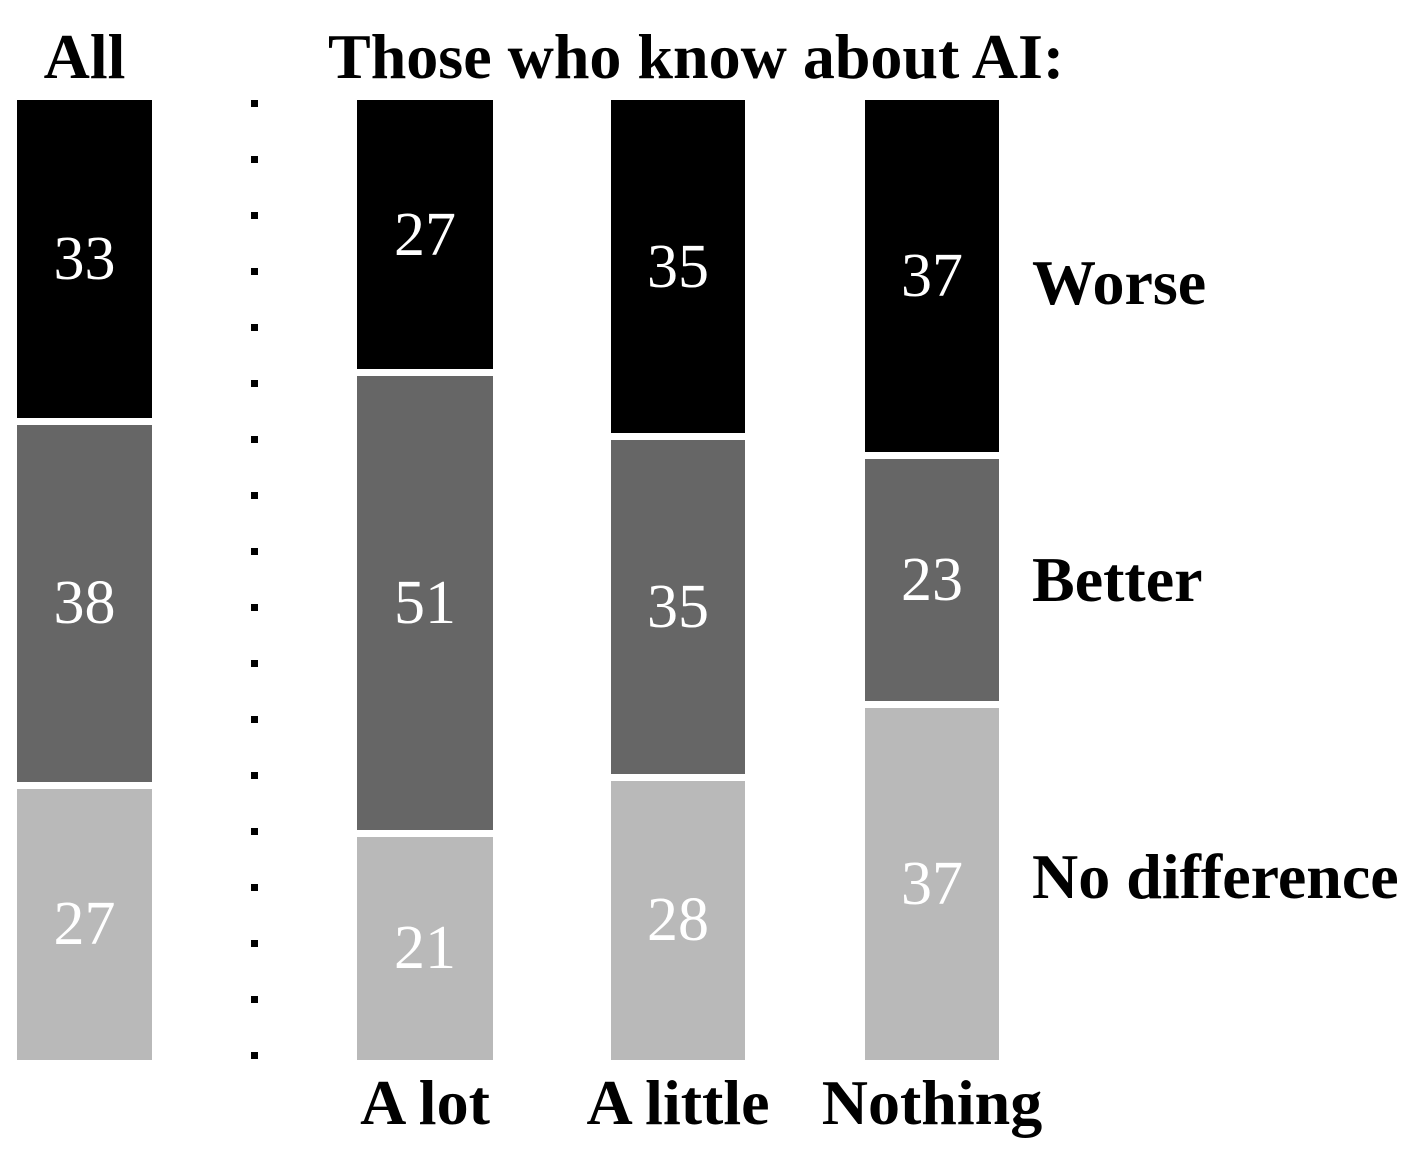 This screenshot has width=1413, height=1149. I want to click on segment-a-lot-better: 51, so click(425, 599).